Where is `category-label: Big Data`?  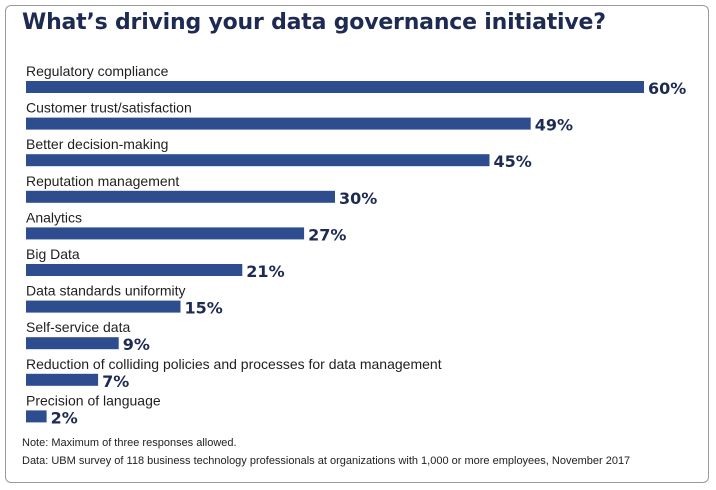
category-label: Big Data is located at coordinates (53, 254).